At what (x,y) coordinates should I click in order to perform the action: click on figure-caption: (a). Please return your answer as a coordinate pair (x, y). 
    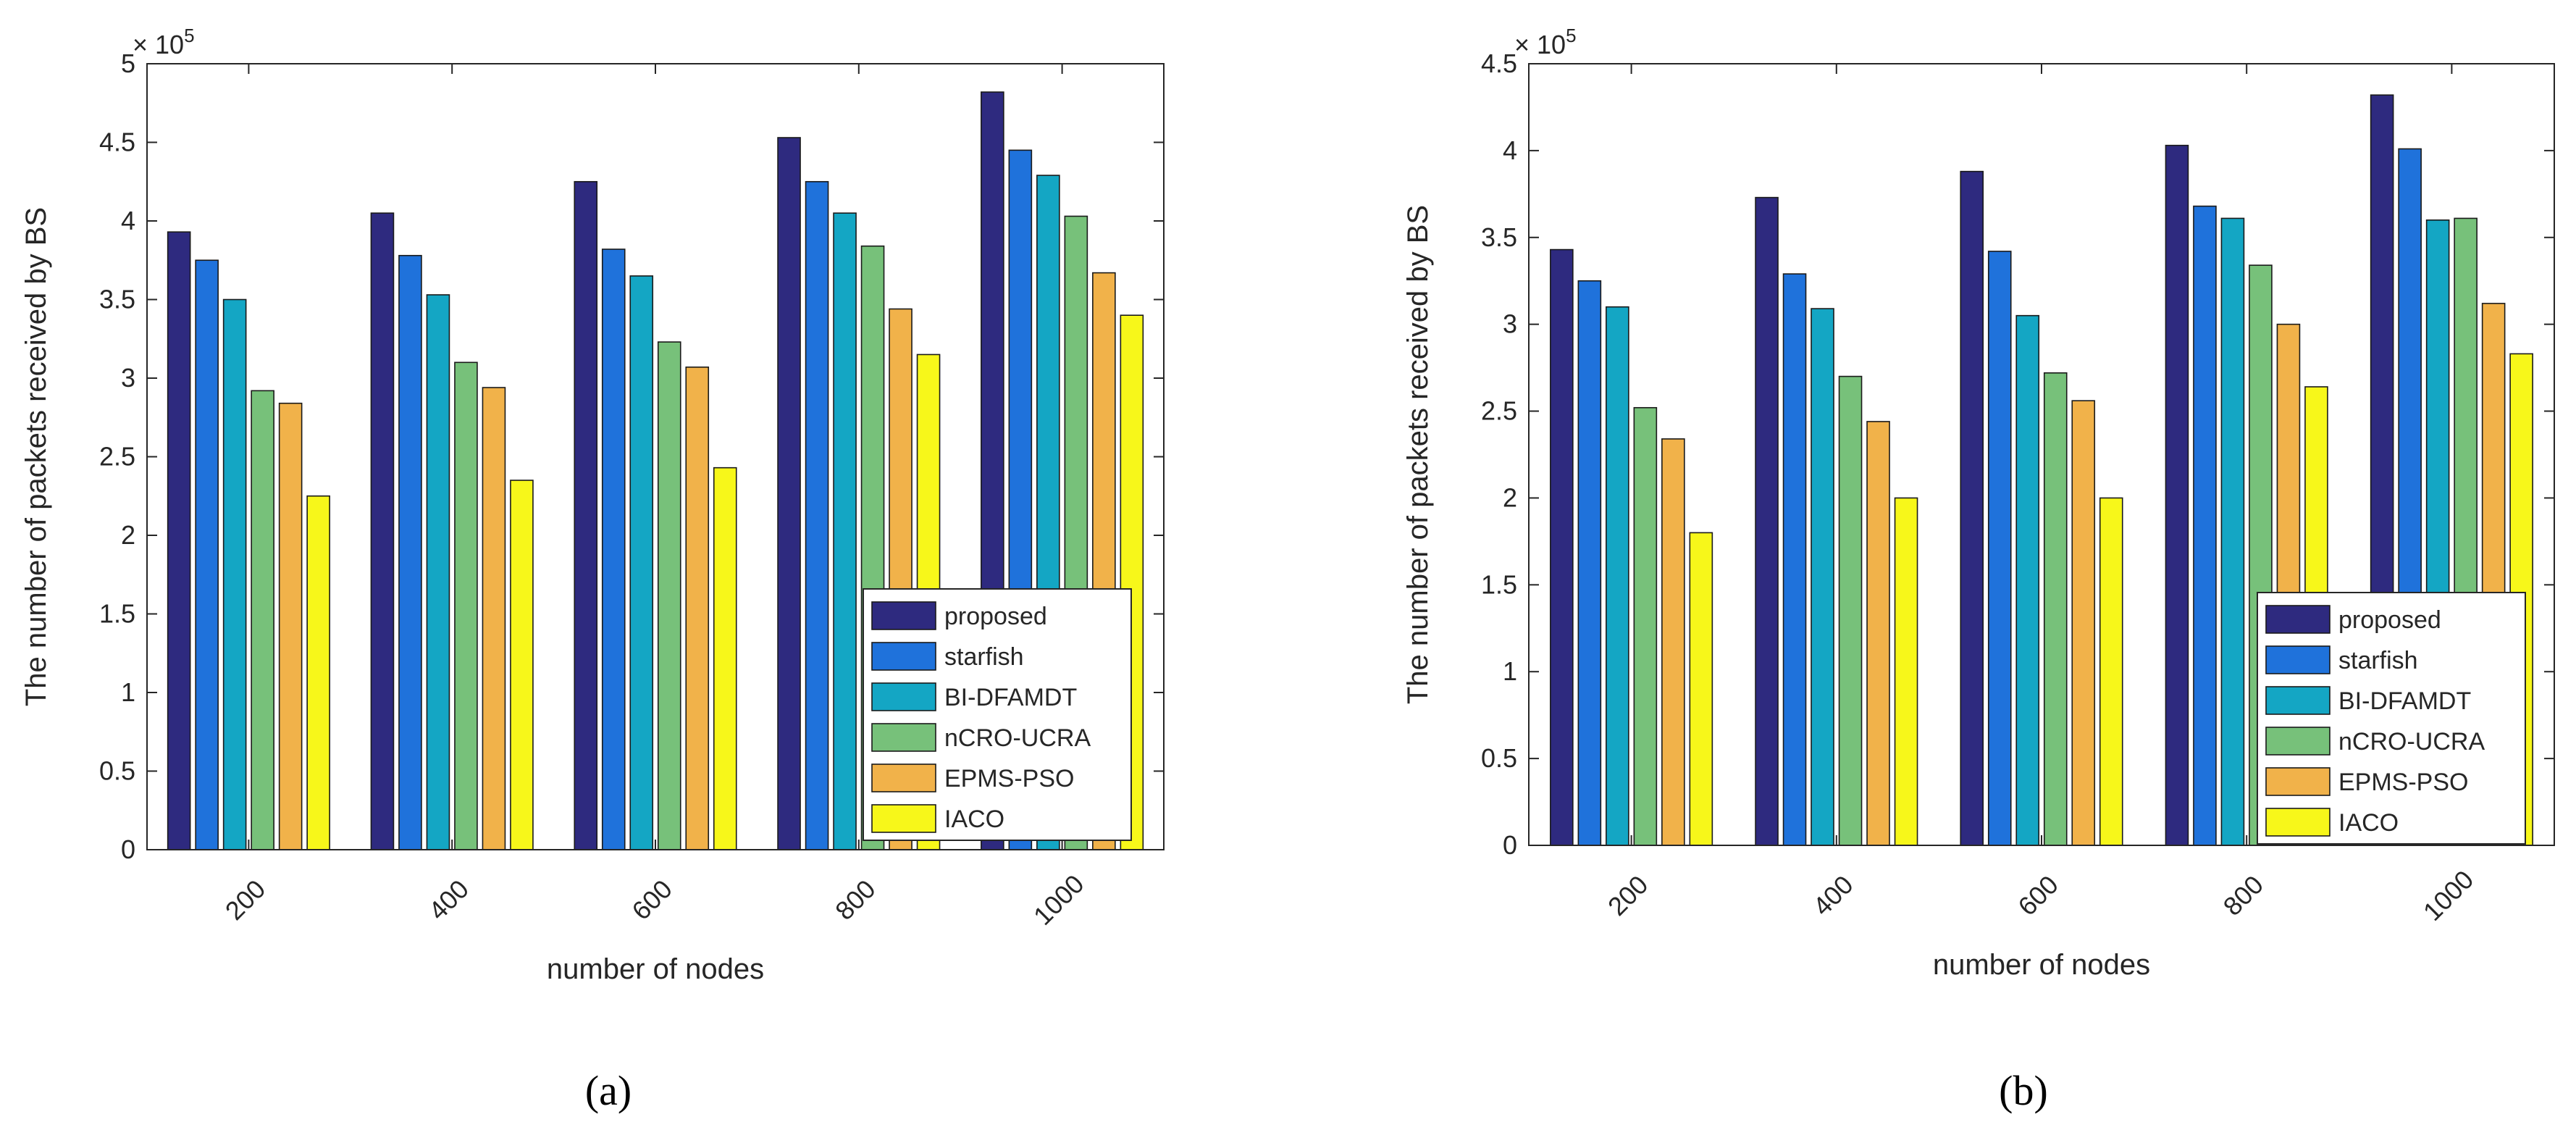
    Looking at the image, I should click on (608, 1090).